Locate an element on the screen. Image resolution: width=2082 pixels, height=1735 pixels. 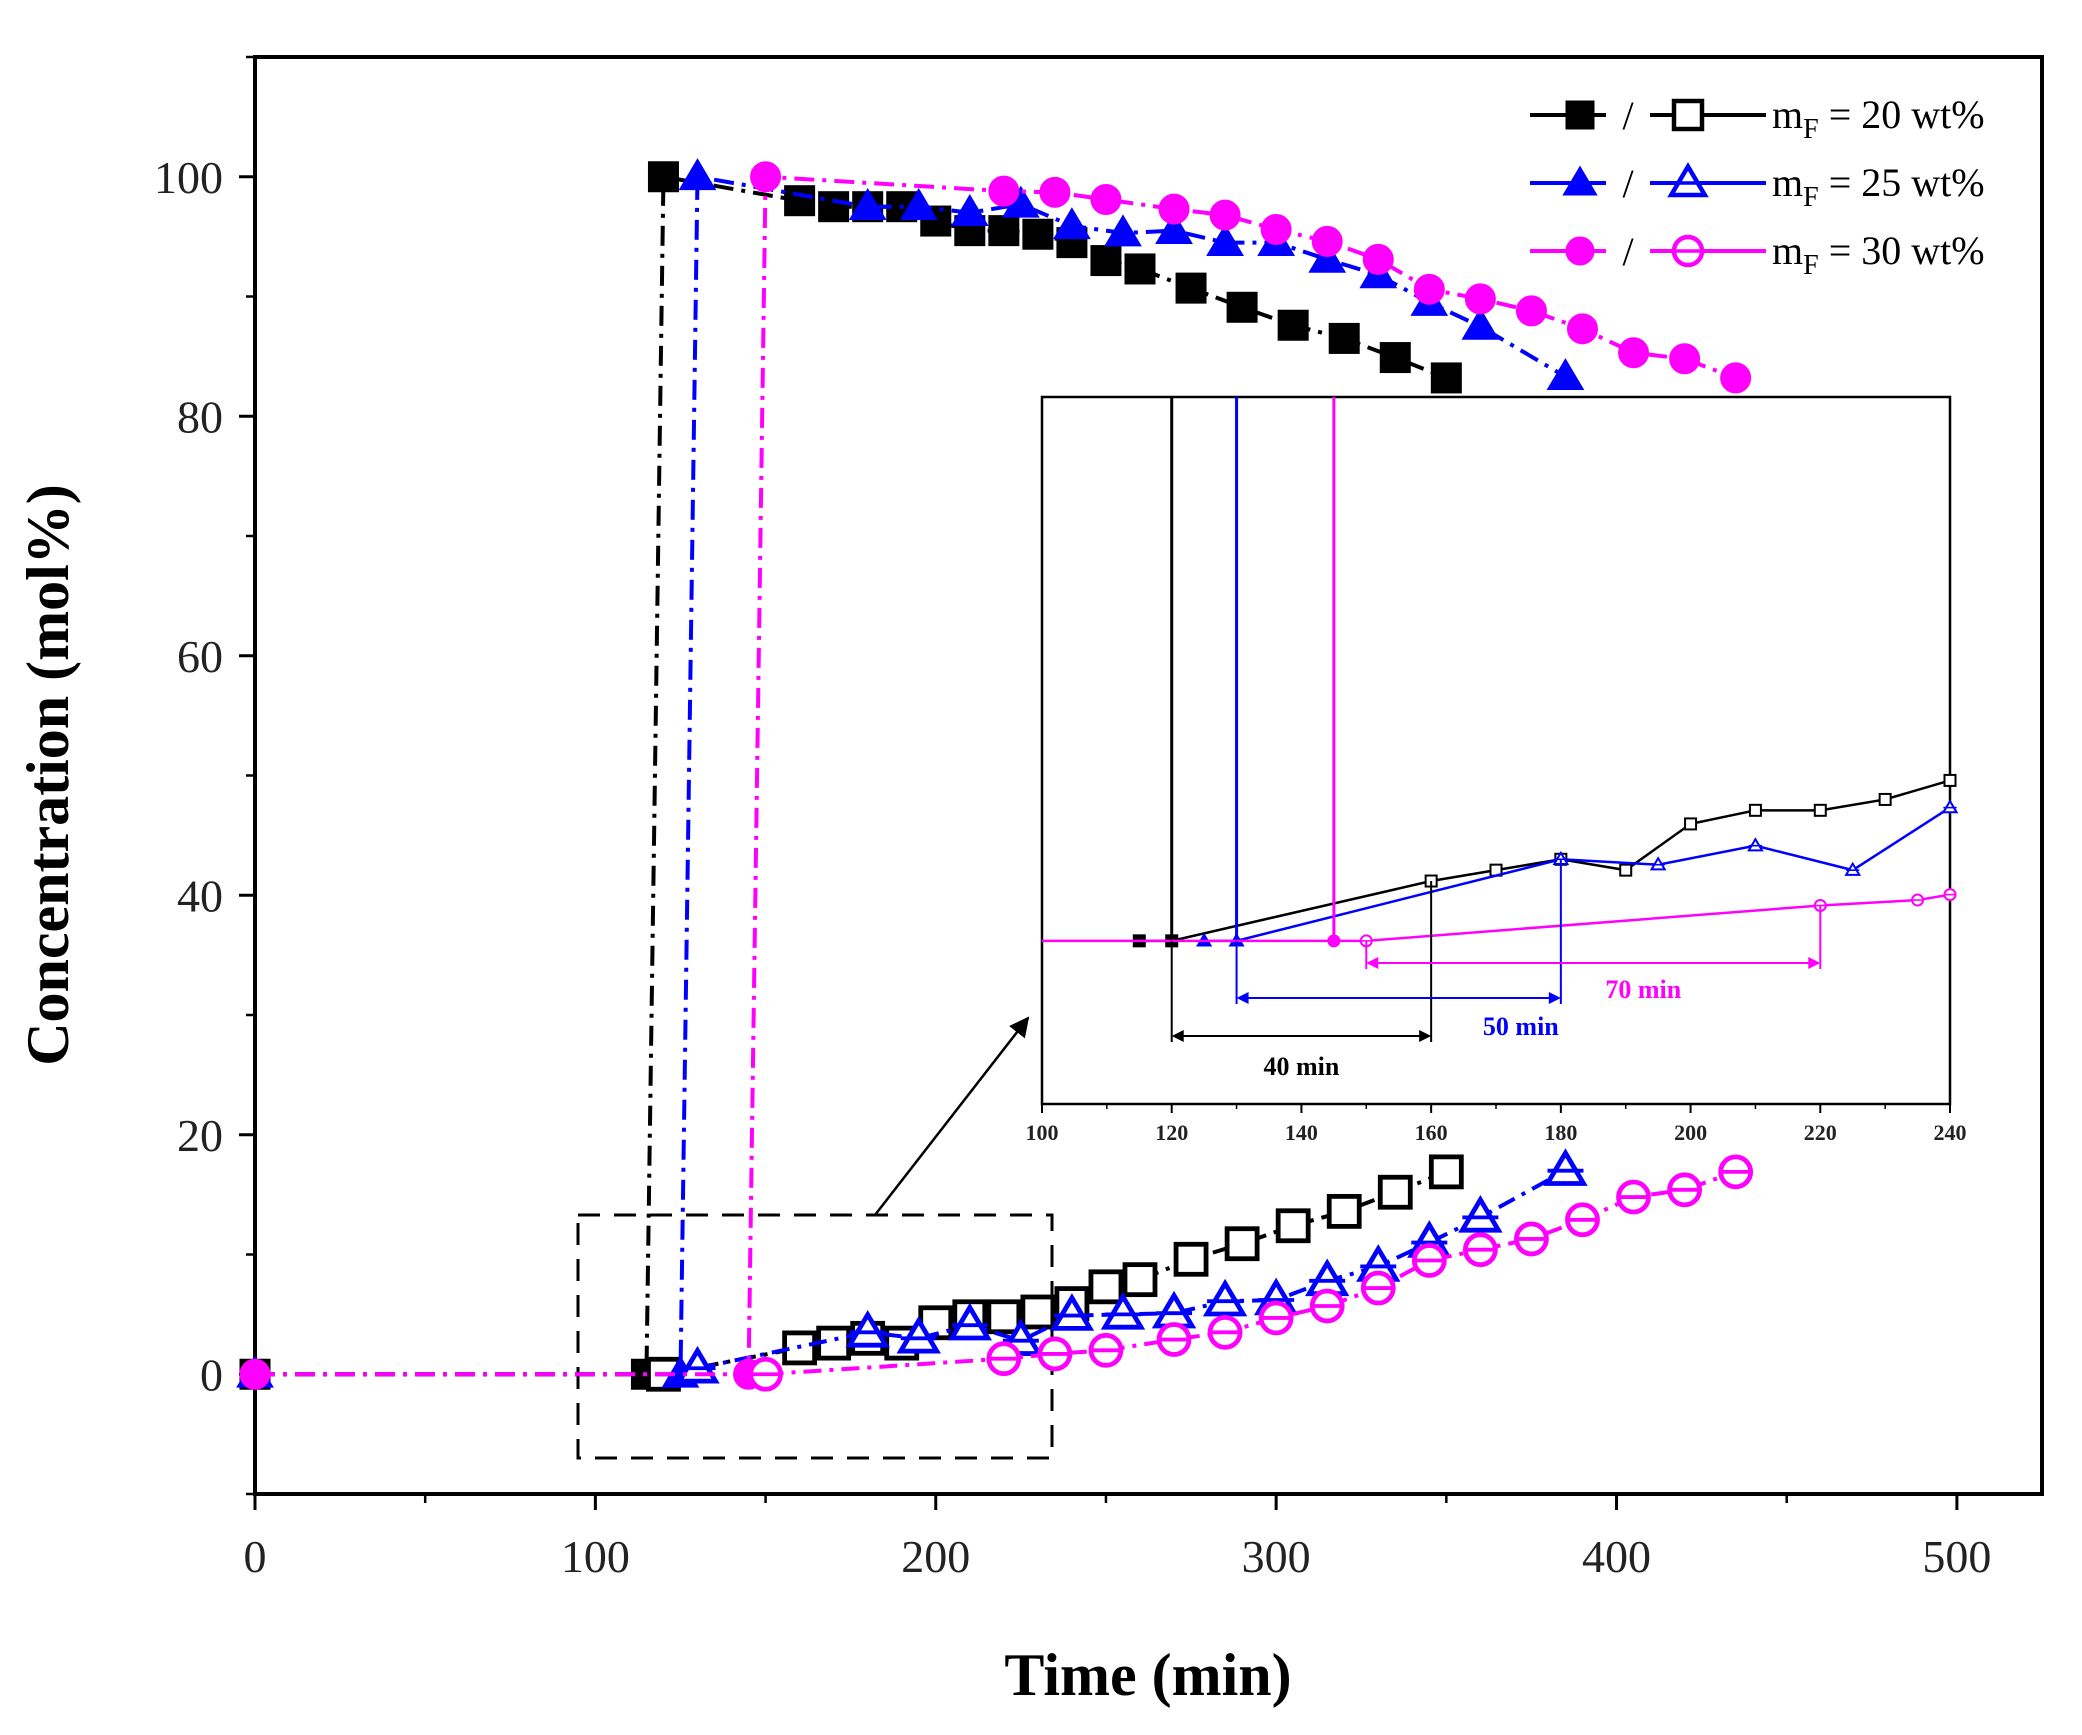
inset-x-tick-label: 140 is located at coordinates (1301, 1132).